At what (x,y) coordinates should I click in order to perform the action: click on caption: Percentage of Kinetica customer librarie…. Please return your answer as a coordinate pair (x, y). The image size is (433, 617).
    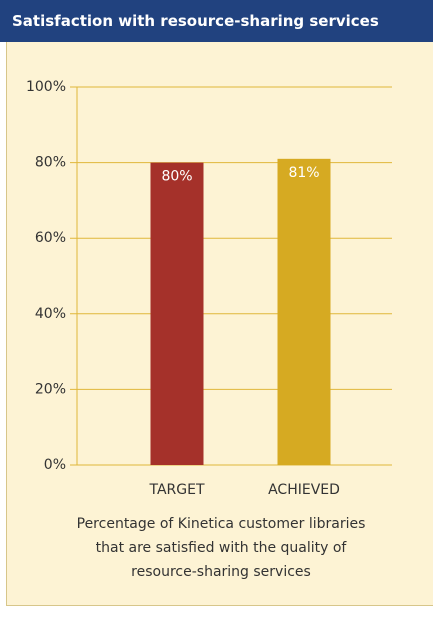
    Looking at the image, I should click on (221, 548).